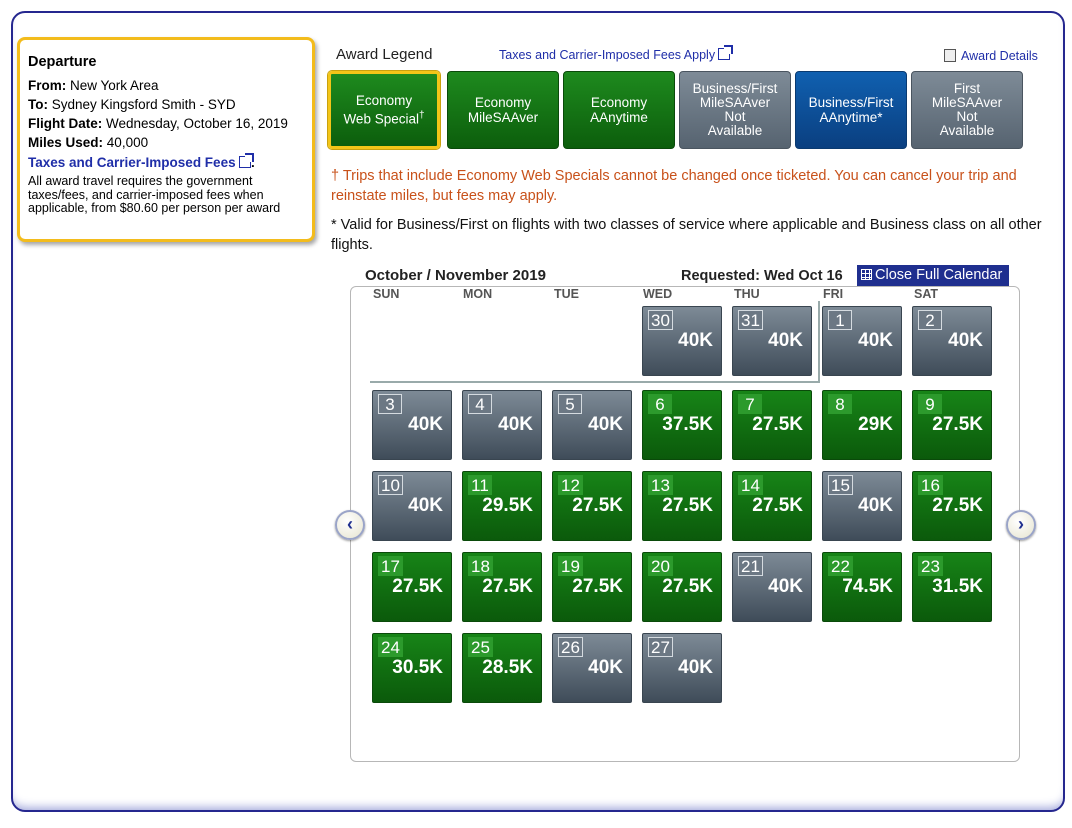  What do you see at coordinates (840, 485) in the screenshot?
I see `day-number: 15` at bounding box center [840, 485].